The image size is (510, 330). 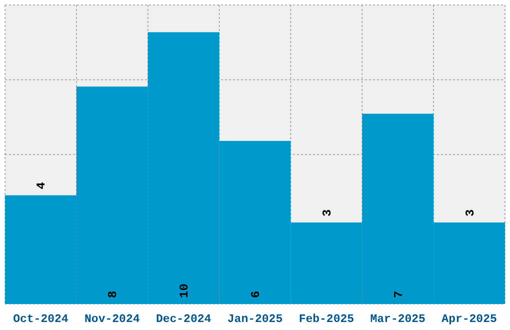 What do you see at coordinates (399, 294) in the screenshot?
I see `data-label: 7` at bounding box center [399, 294].